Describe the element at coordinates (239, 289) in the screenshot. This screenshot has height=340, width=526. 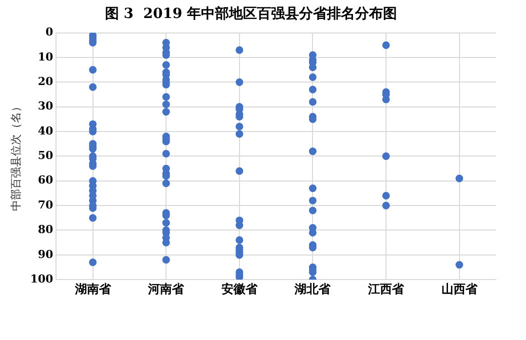
I see `x-tick-label: 安徽省` at that location.